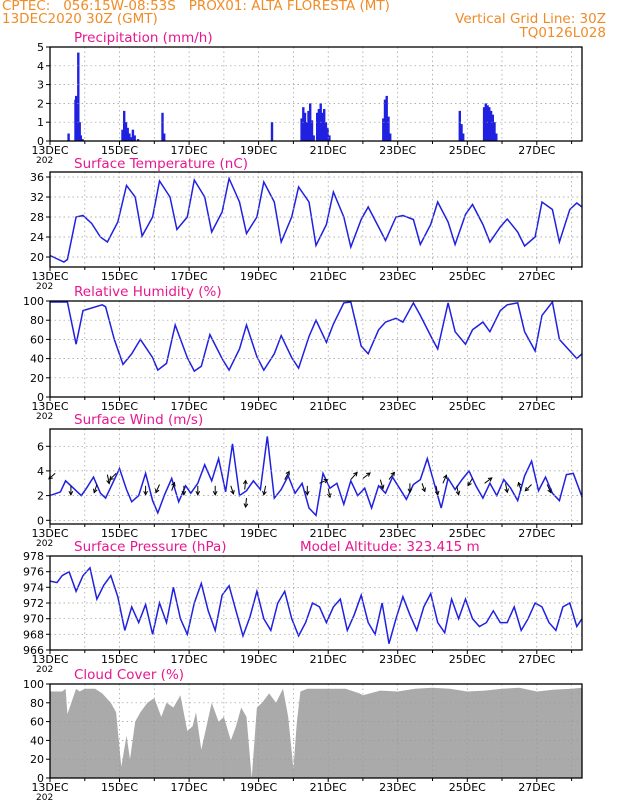 The image size is (618, 800). I want to click on pressure-xtick-label: 27DEC, so click(536, 659).